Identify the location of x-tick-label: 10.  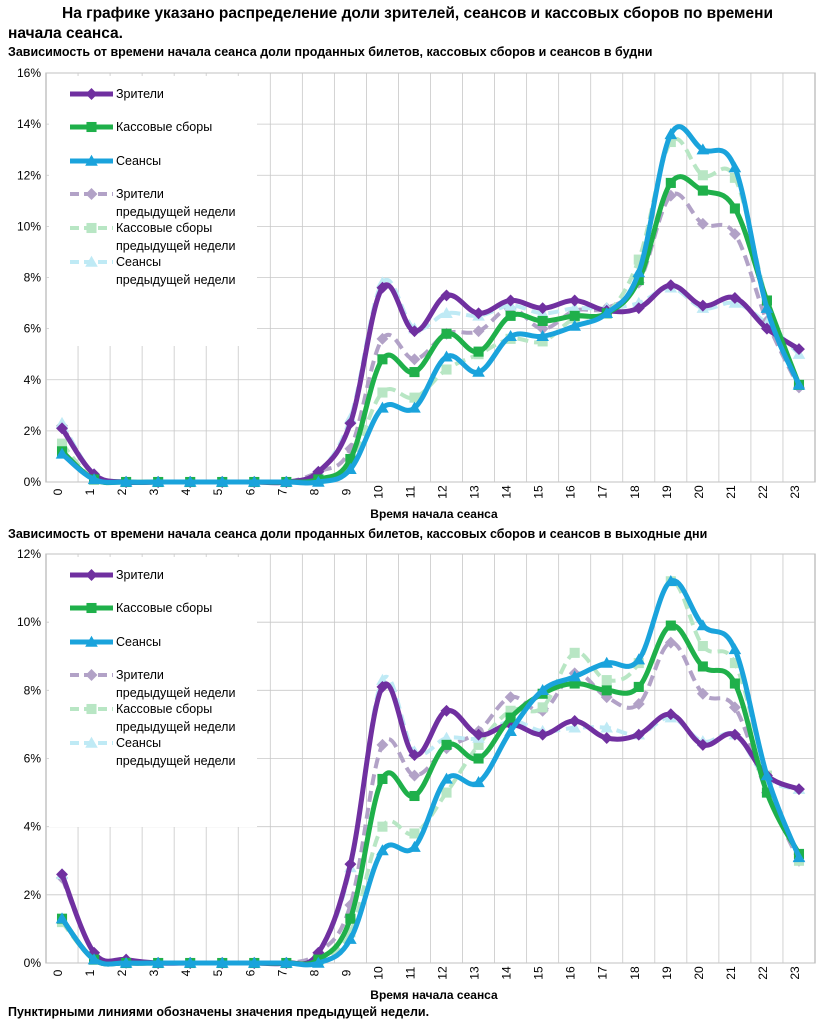
(378, 973).